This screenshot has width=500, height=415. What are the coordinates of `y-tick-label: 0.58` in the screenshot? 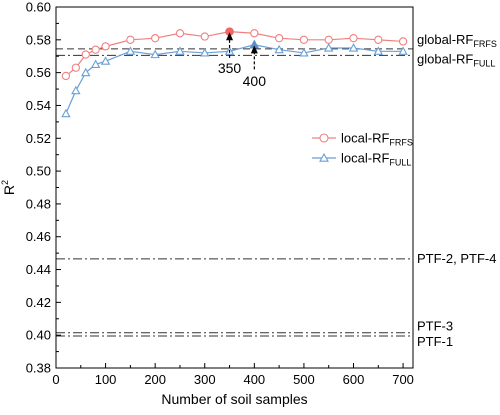 It's located at (38, 39).